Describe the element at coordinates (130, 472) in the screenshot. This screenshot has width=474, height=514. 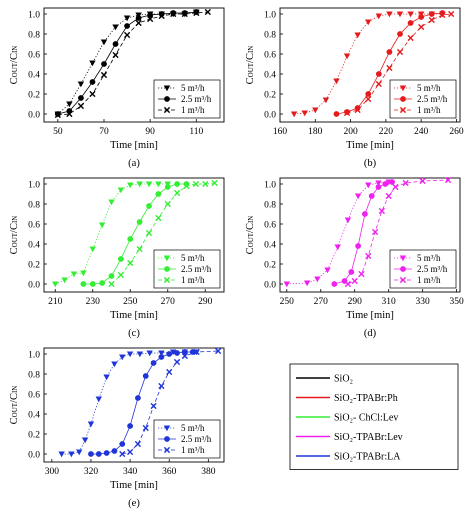
I see `x-tick-label: 340` at that location.